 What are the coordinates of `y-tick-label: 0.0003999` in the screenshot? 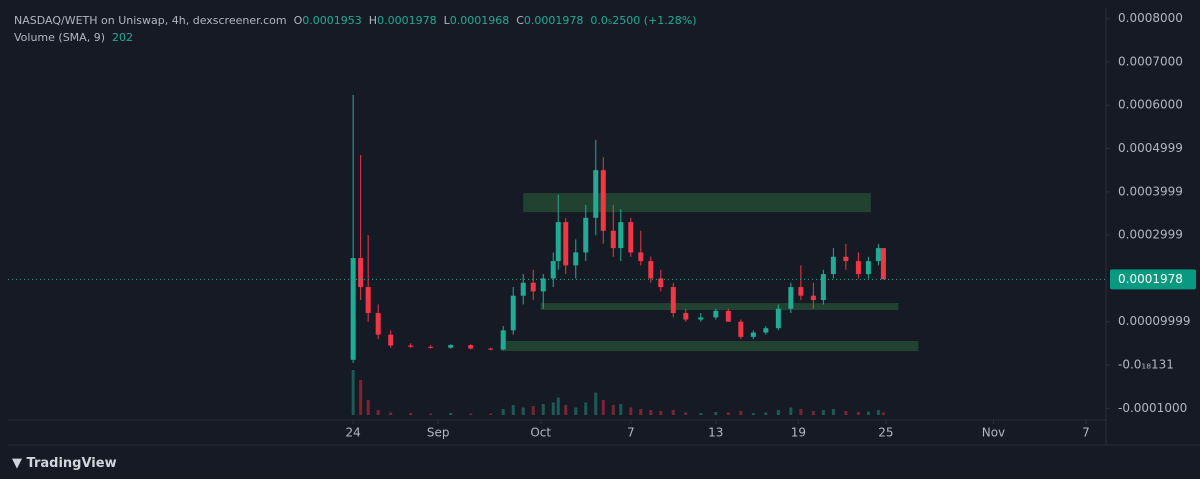 It's located at (1150, 191).